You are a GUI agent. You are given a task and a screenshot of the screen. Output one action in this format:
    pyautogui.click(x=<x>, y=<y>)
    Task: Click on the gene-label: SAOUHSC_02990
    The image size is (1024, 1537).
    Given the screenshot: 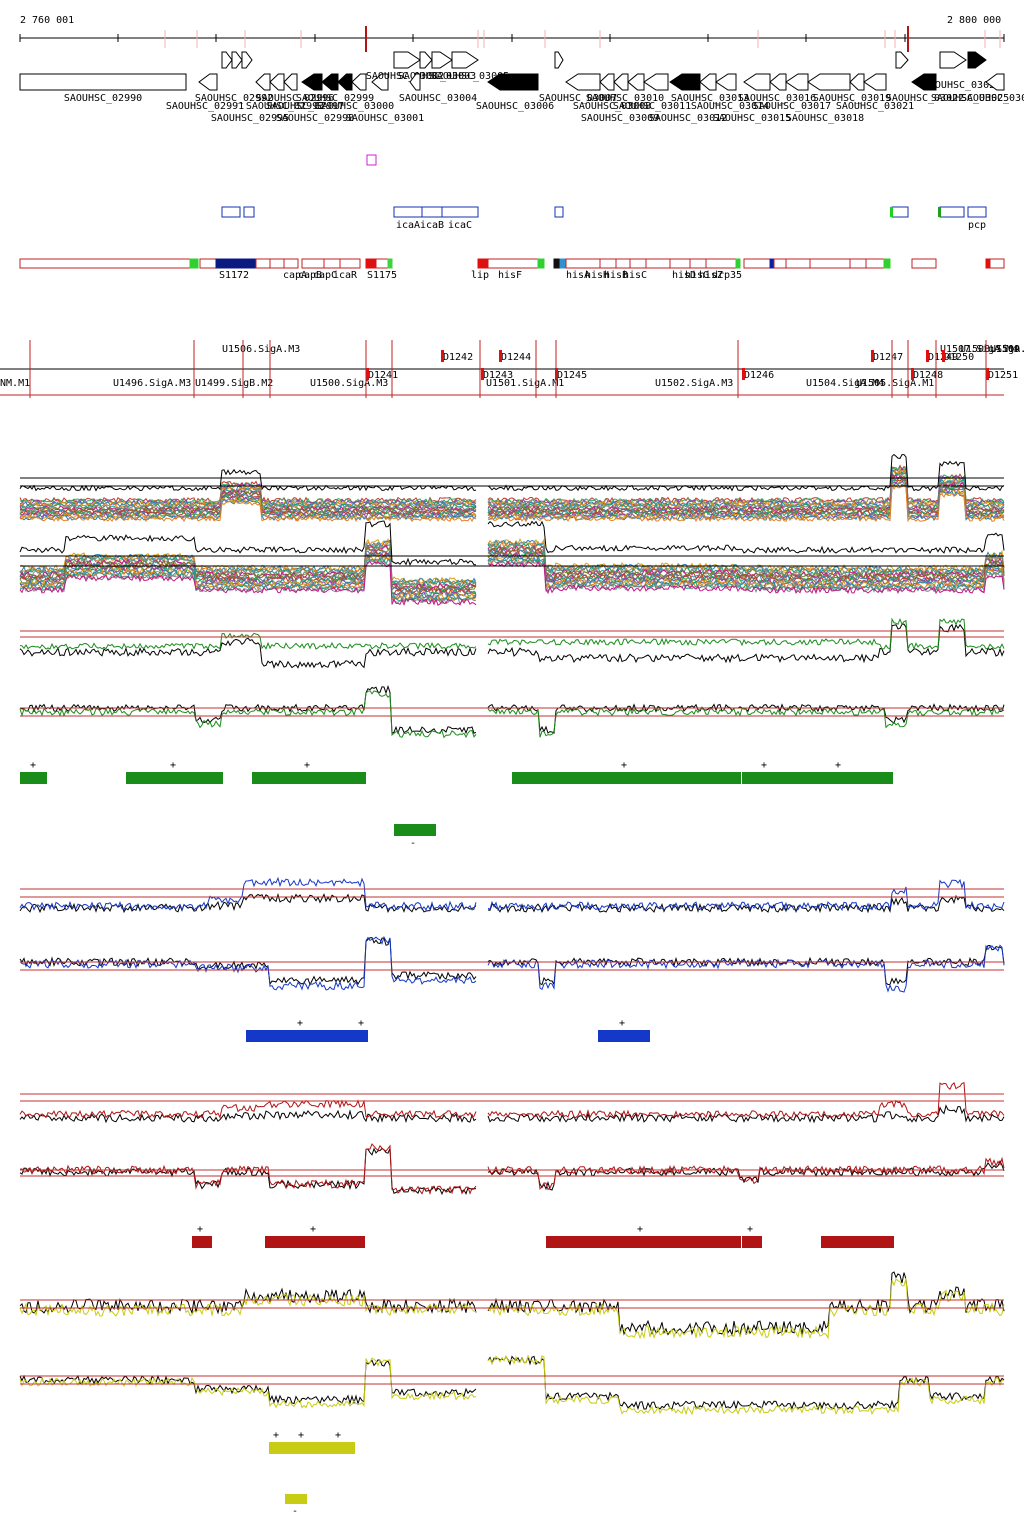 What is the action you would take?
    pyautogui.click(x=103, y=98)
    